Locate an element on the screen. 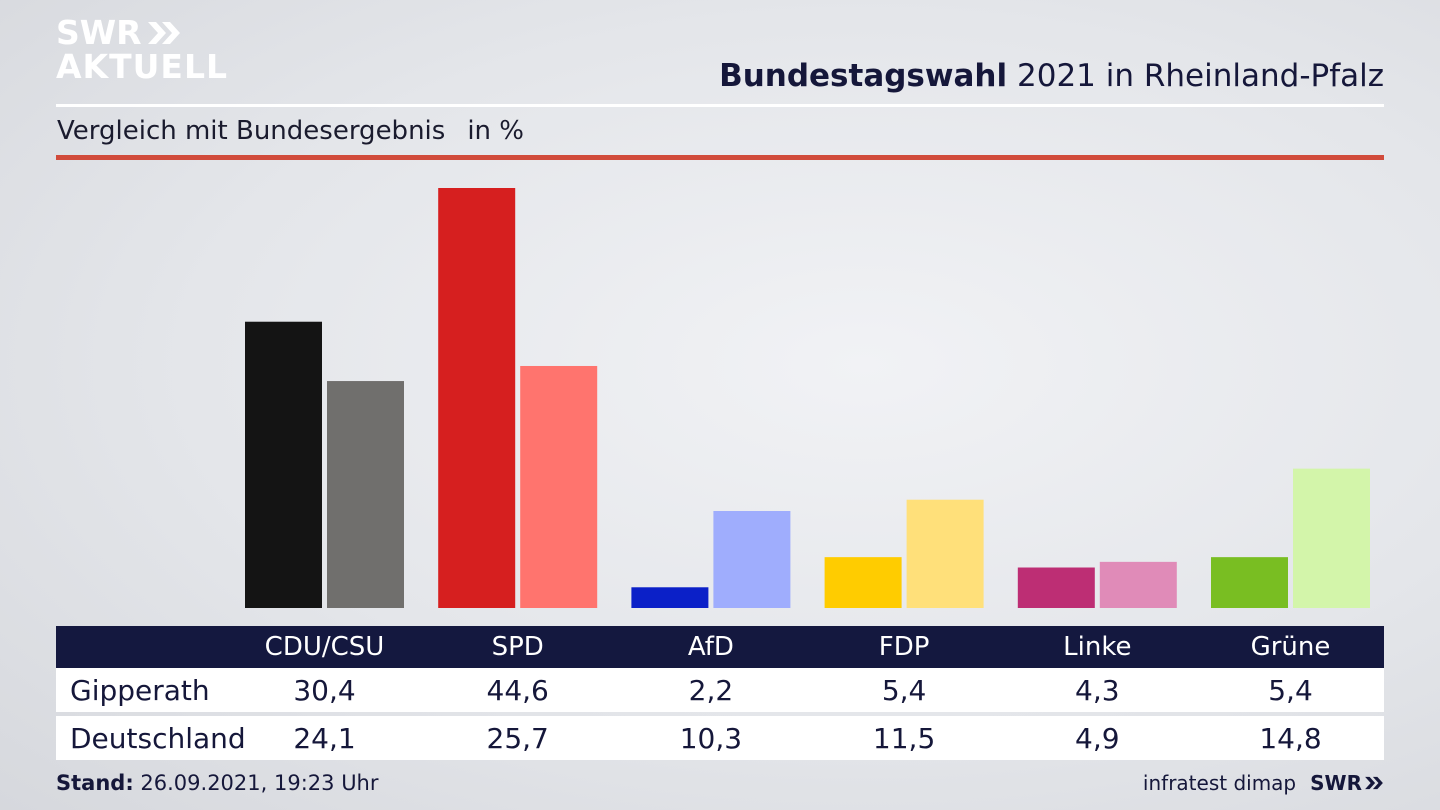  source-brand: SWR is located at coordinates (1347, 783).